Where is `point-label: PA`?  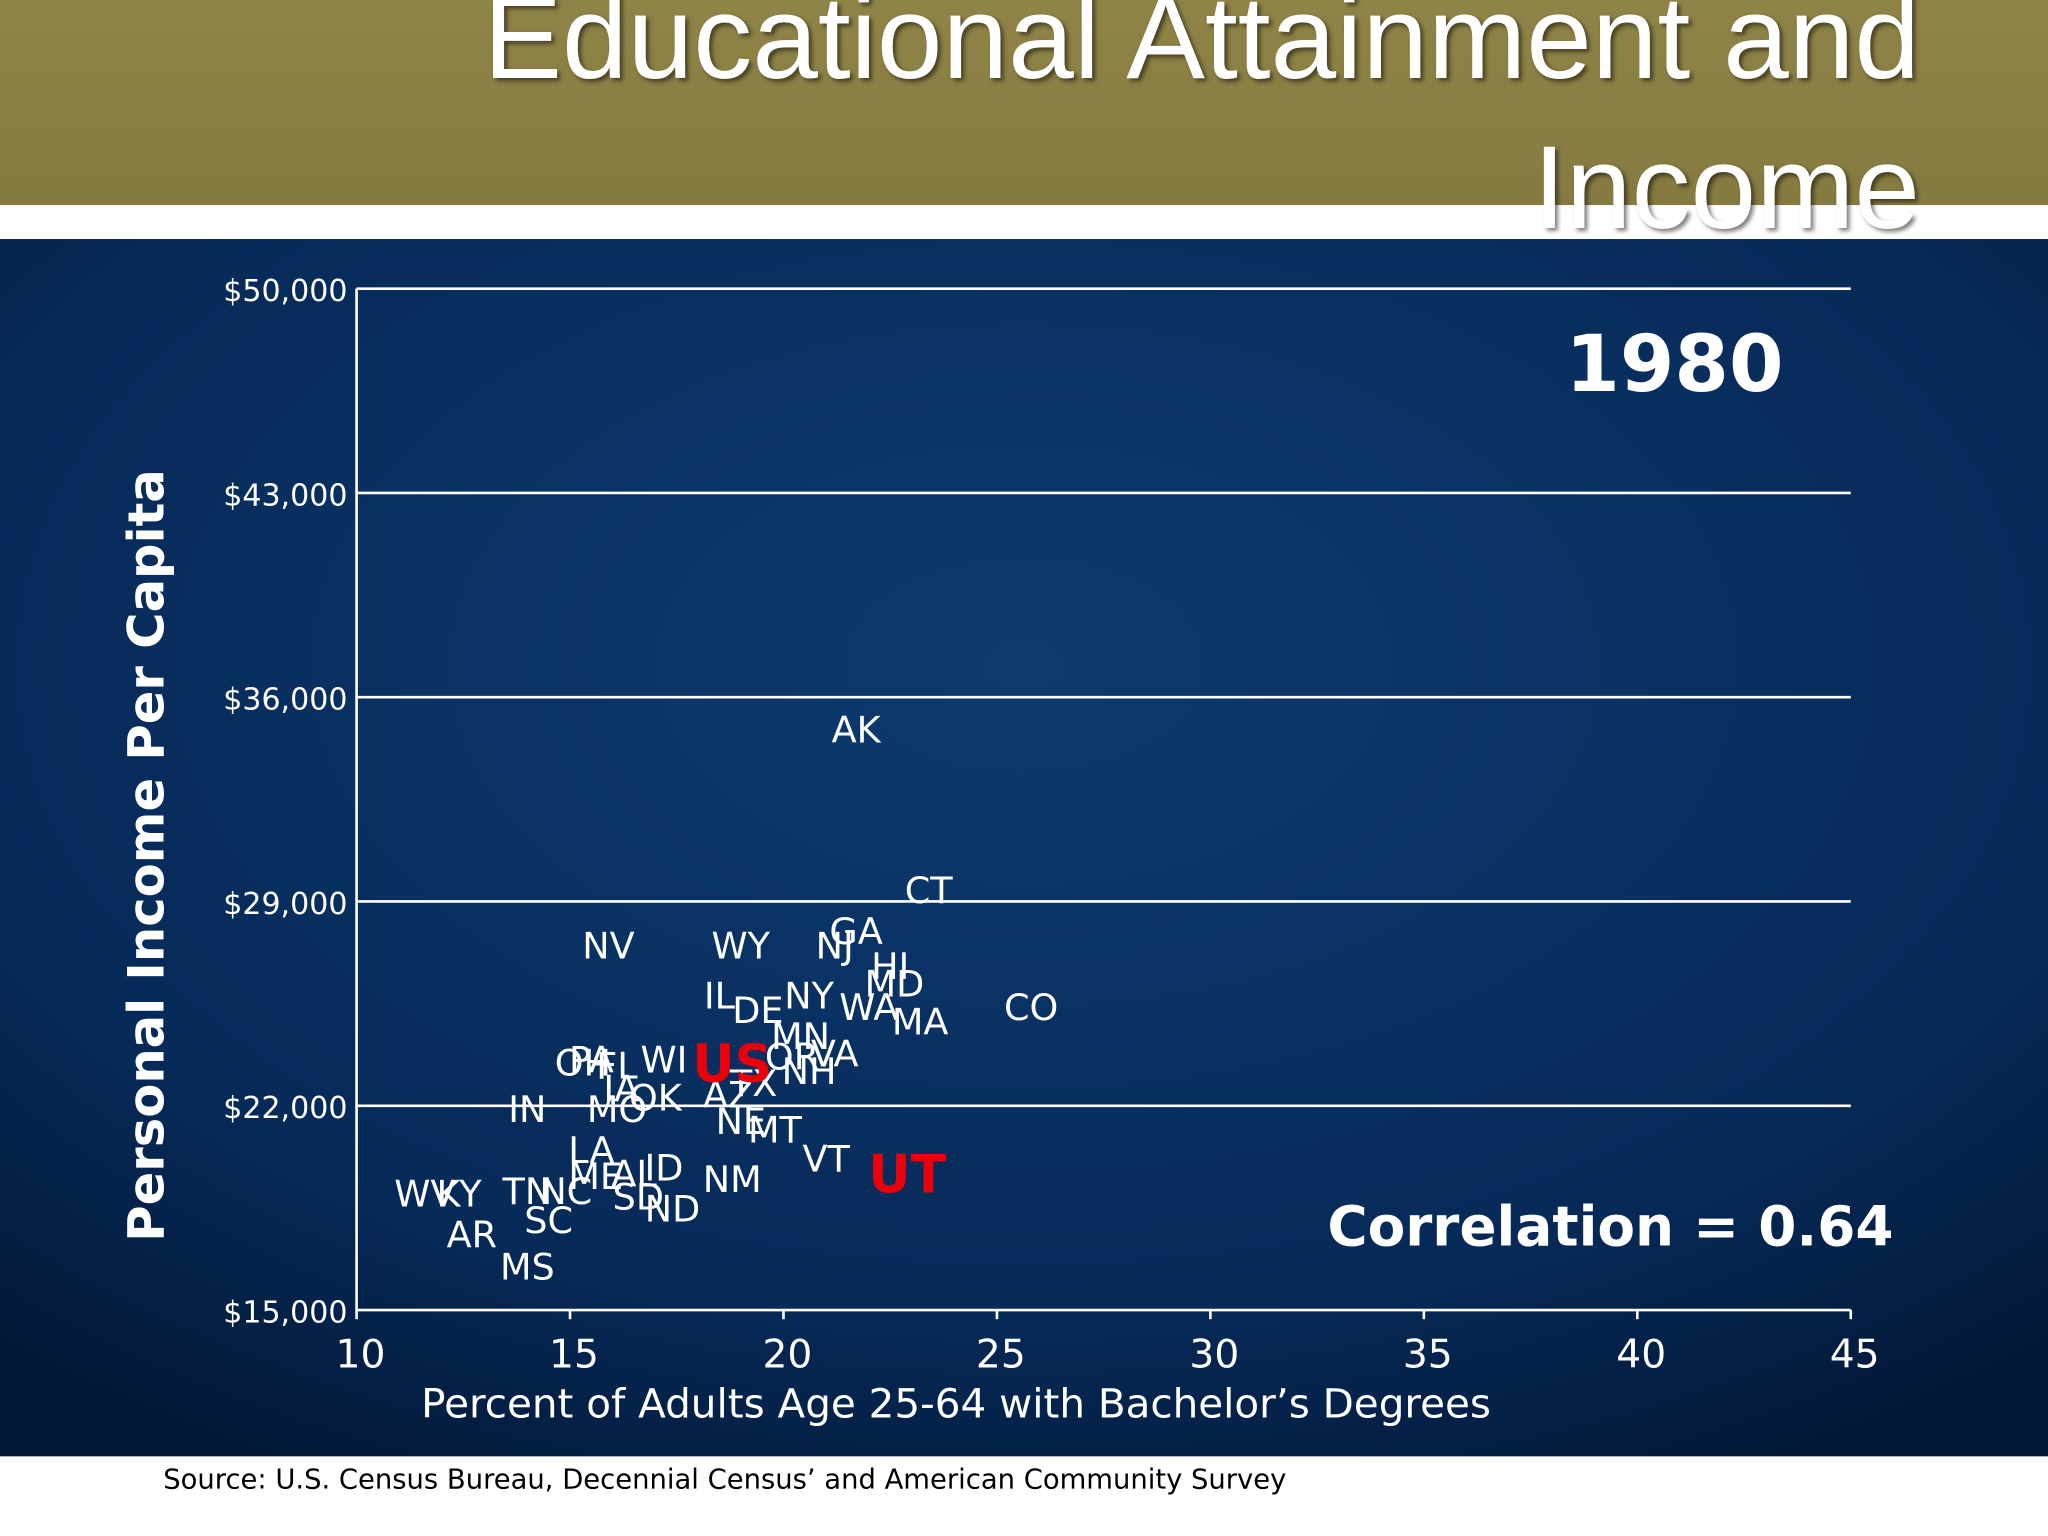
point-label: PA is located at coordinates (591, 1059).